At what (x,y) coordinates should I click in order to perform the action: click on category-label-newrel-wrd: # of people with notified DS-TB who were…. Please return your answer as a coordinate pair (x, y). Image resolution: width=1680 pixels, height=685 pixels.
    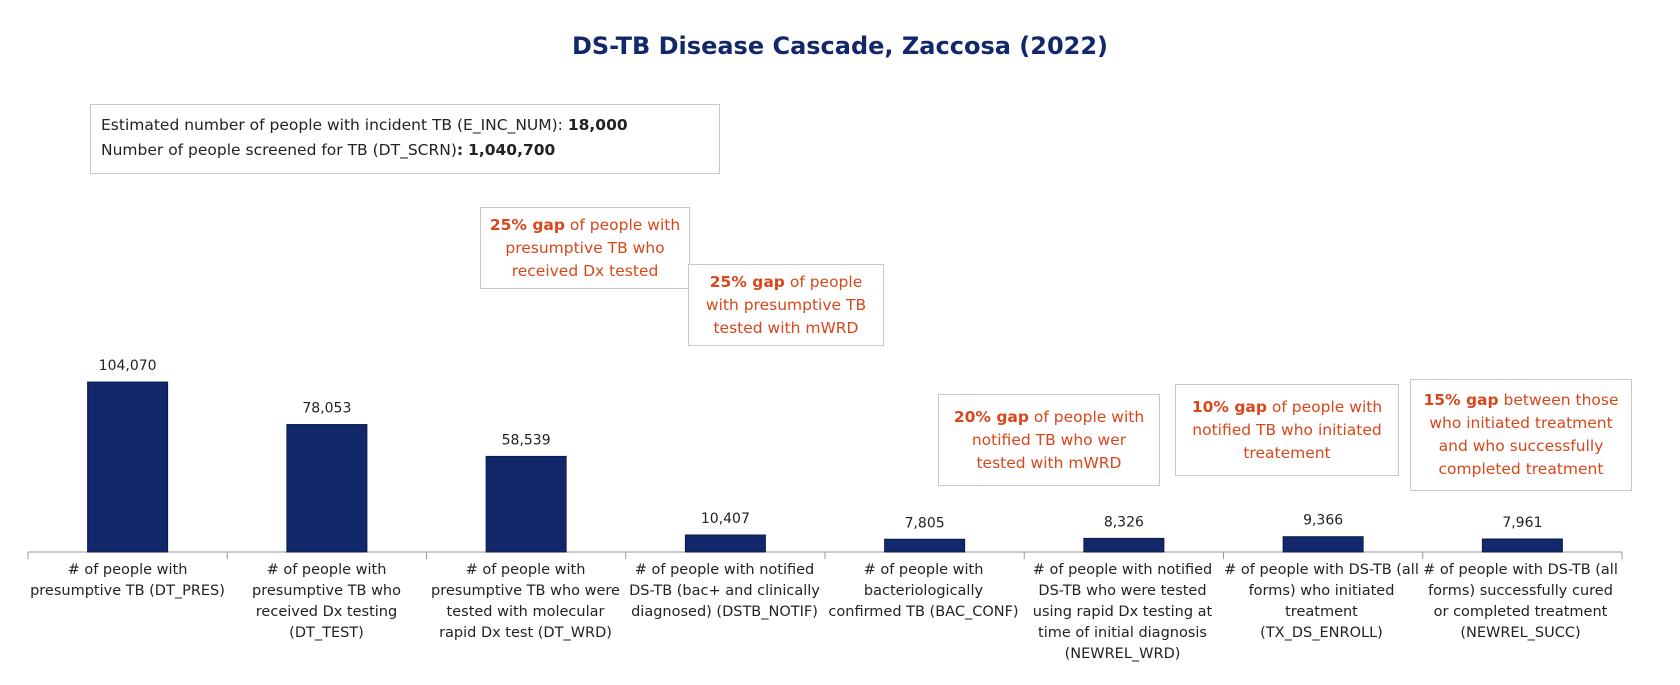
    Looking at the image, I should click on (1122, 612).